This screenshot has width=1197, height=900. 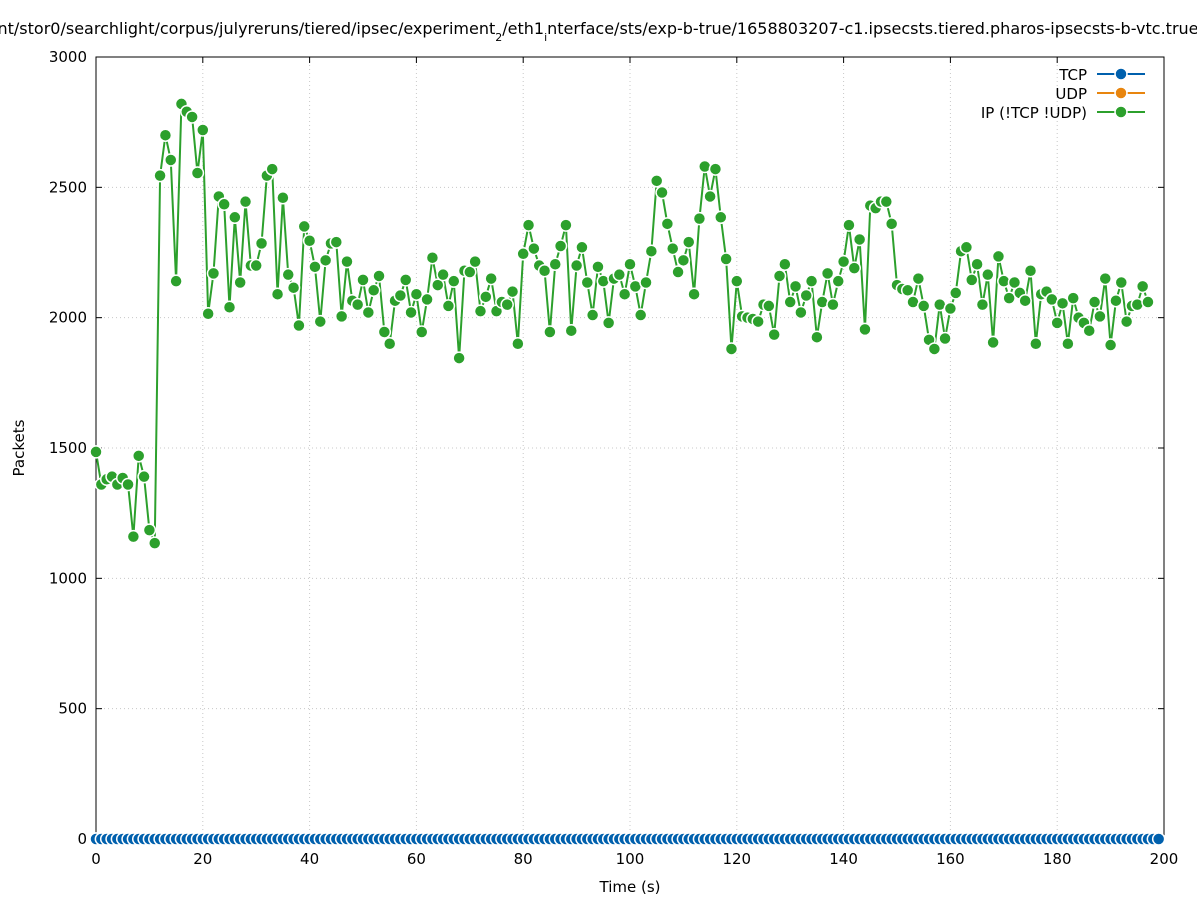 What do you see at coordinates (630, 859) in the screenshot?
I see `x-tick-label: 100` at bounding box center [630, 859].